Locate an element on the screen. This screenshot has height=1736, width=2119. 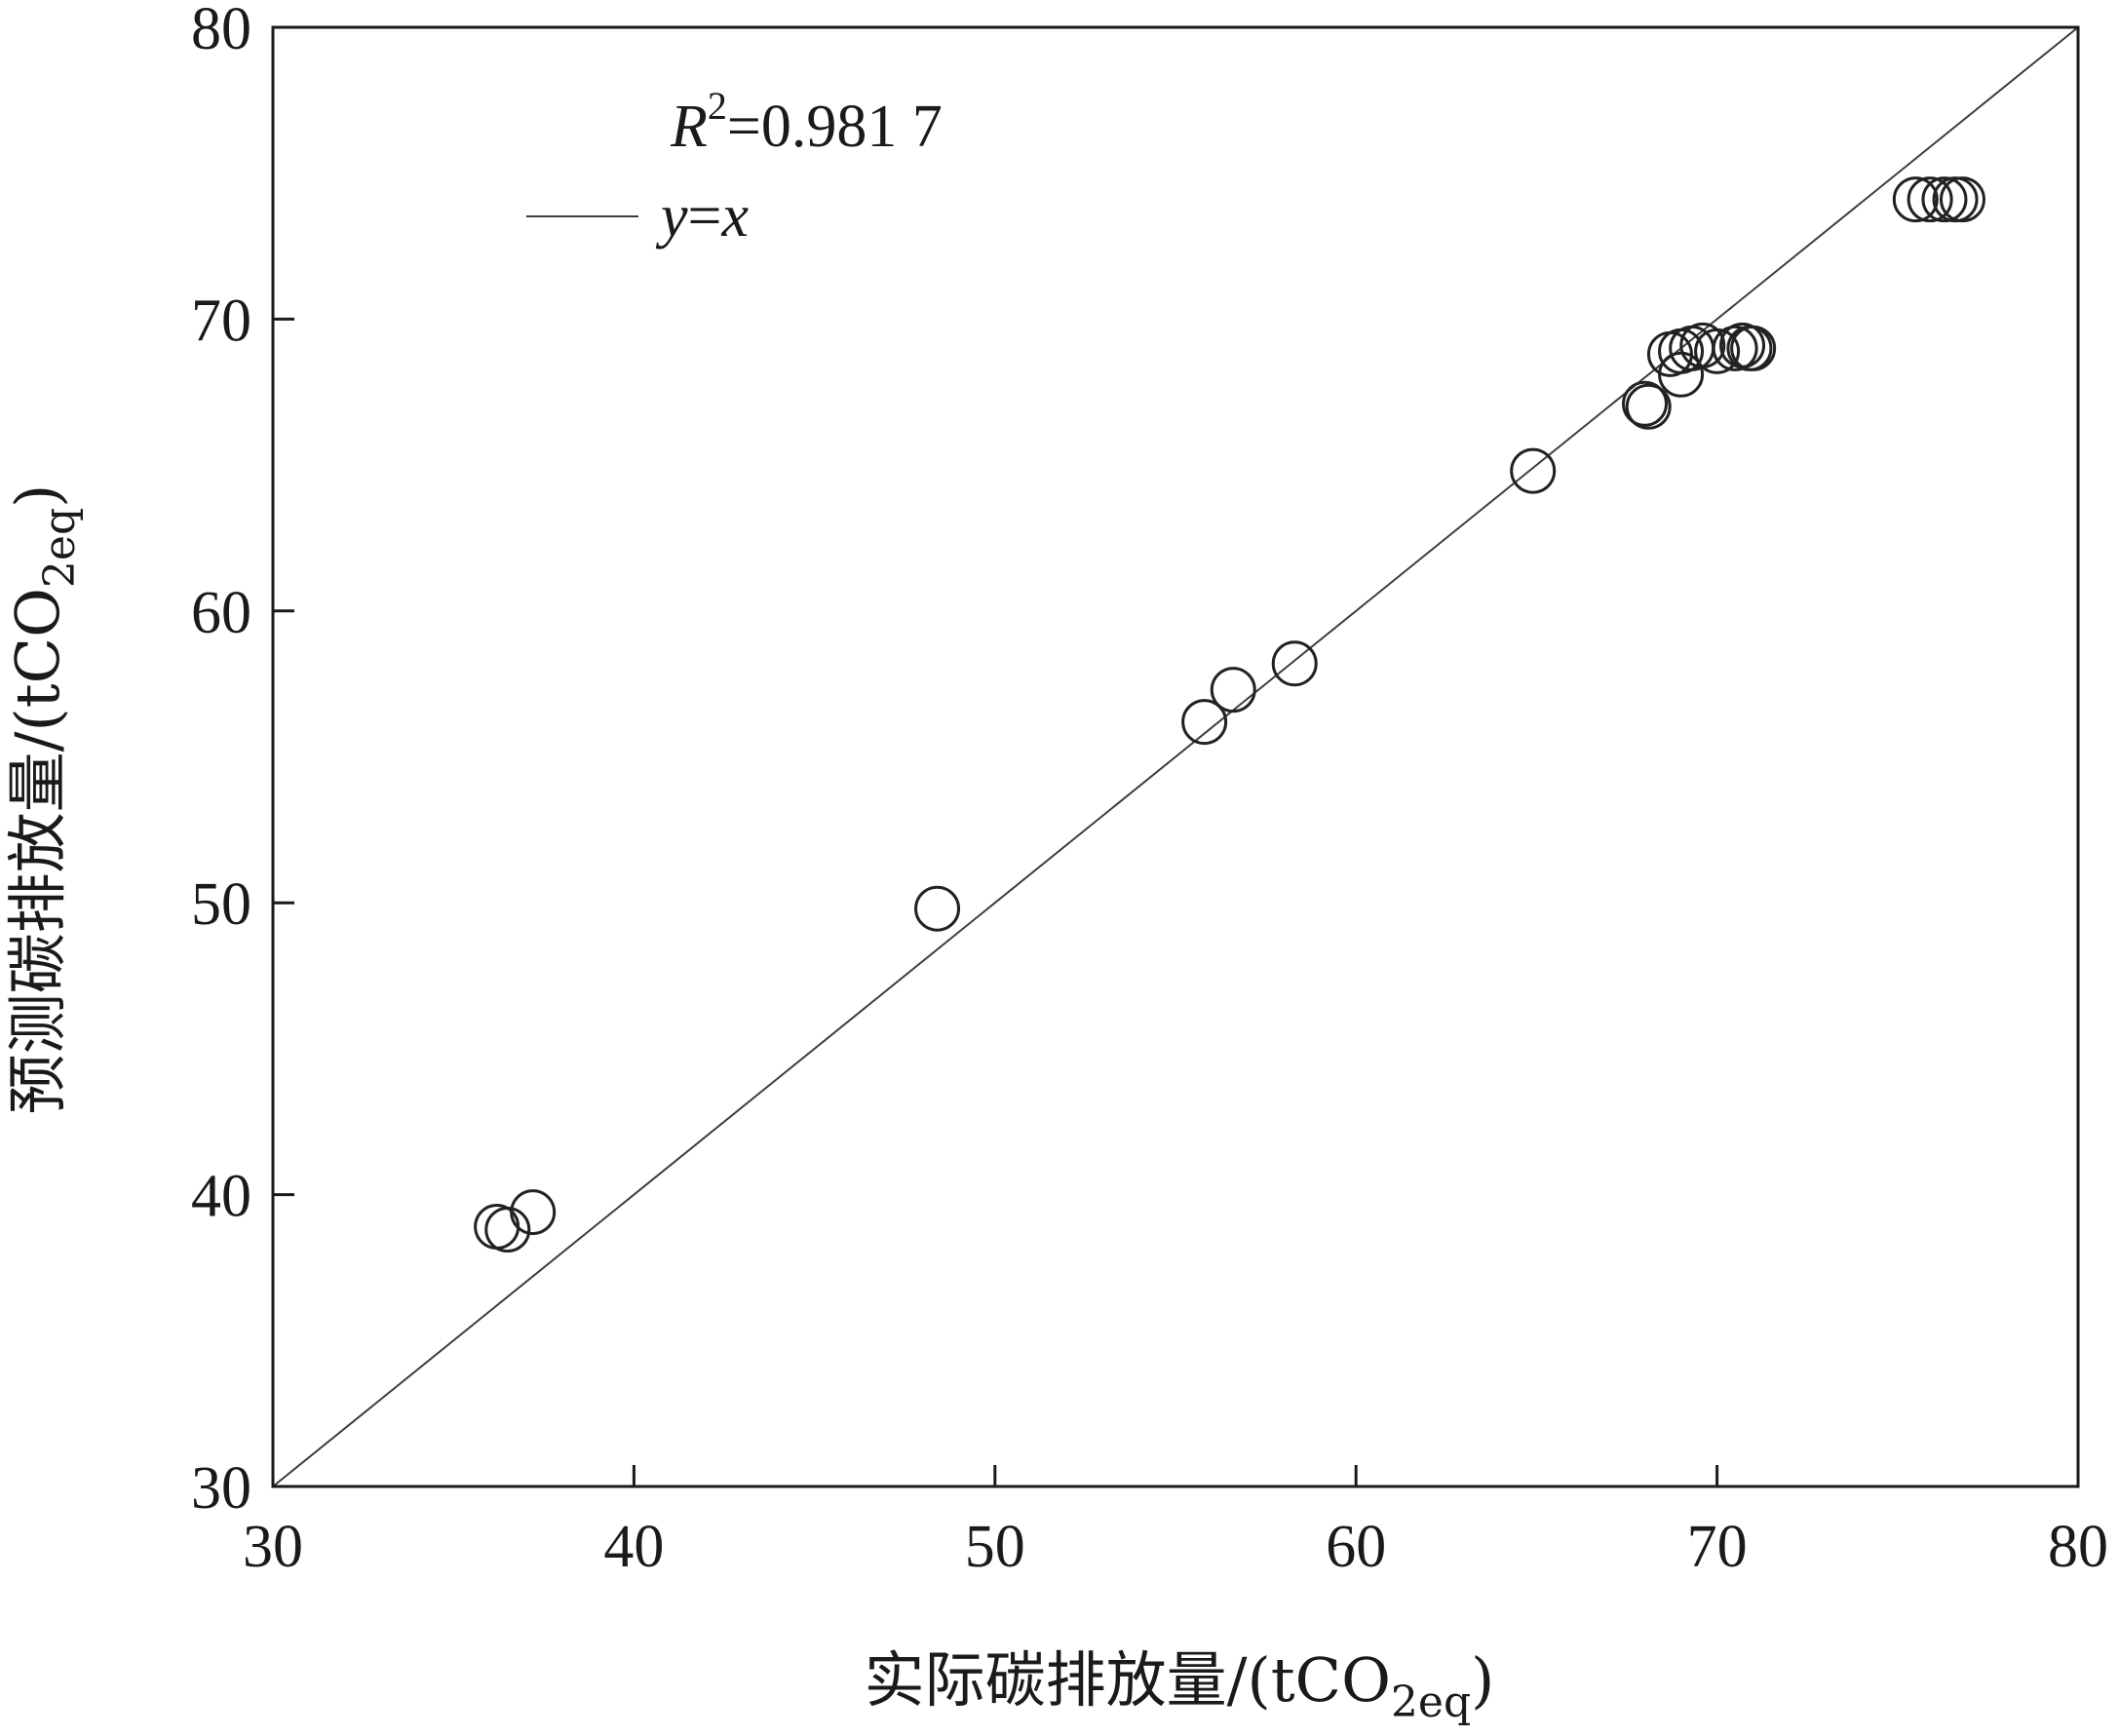
x-tick-label: 40 is located at coordinates (633, 1547).